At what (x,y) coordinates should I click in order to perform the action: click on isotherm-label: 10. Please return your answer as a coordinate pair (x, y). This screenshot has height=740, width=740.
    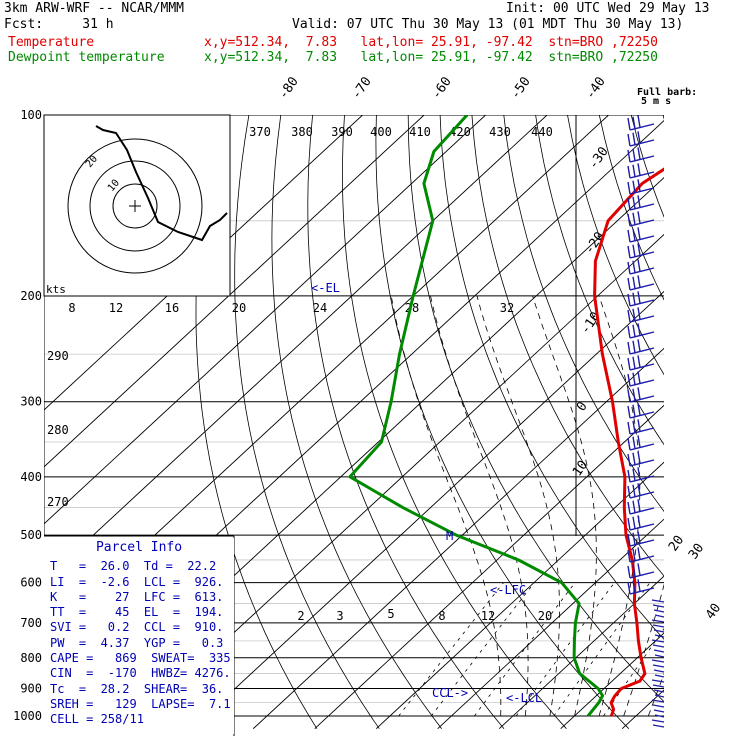
    Looking at the image, I should click on (580, 468).